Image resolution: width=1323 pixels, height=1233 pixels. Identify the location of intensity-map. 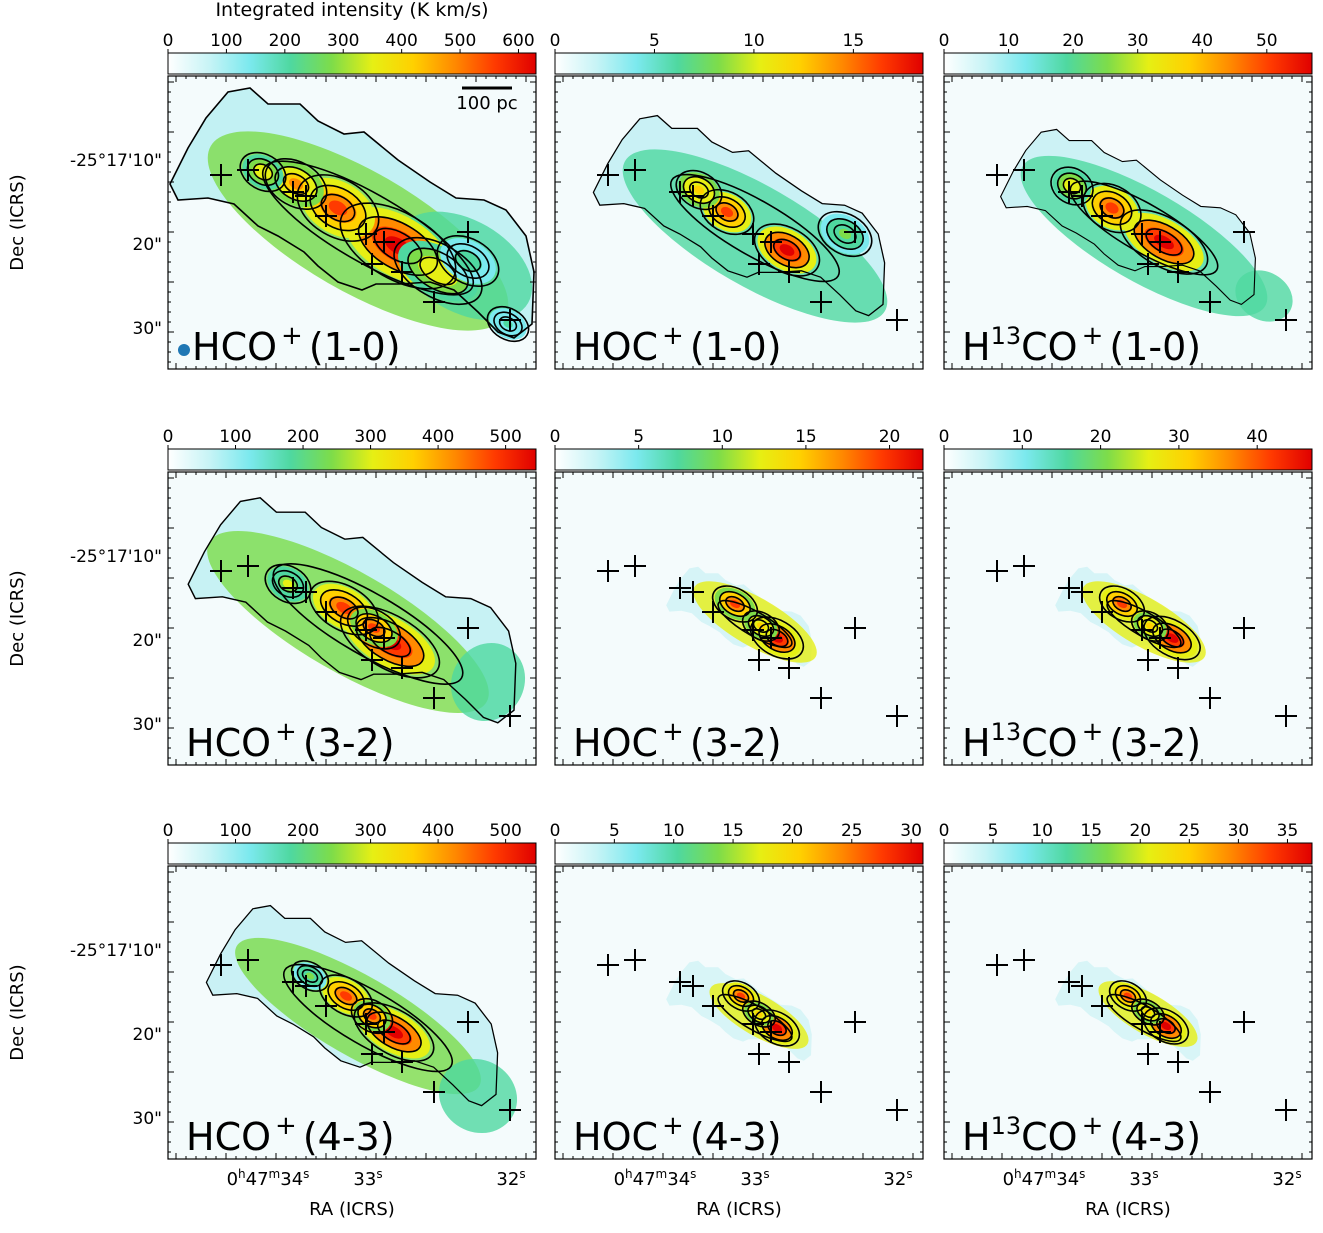
(352, 222).